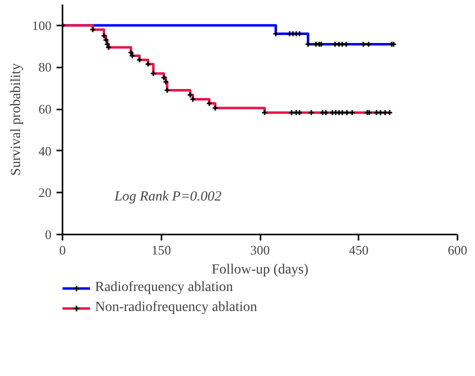 The height and width of the screenshot is (376, 475). What do you see at coordinates (458, 250) in the screenshot?
I see `x-tick-label: 600` at bounding box center [458, 250].